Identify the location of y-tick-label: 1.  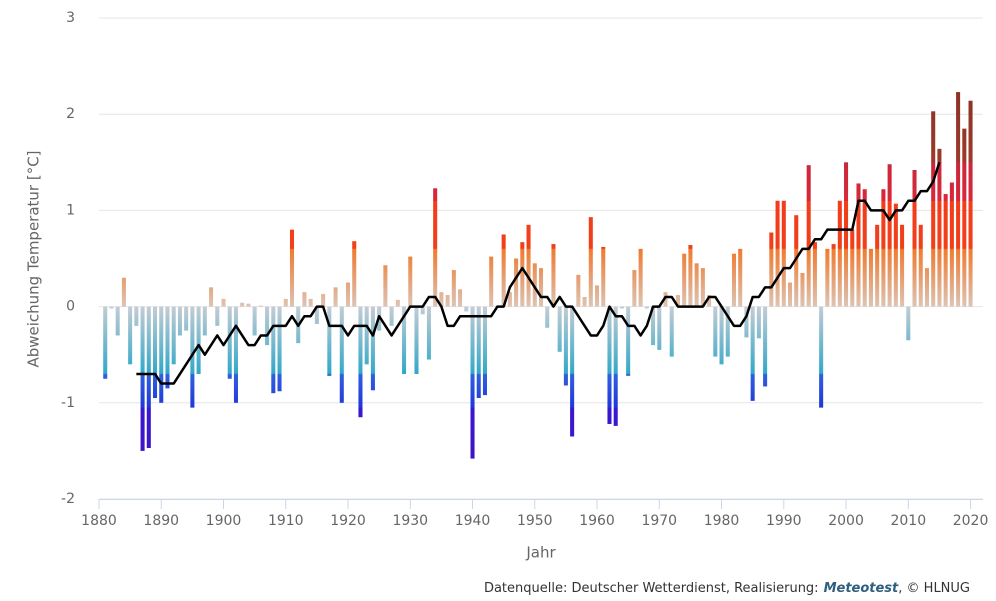
(70, 210).